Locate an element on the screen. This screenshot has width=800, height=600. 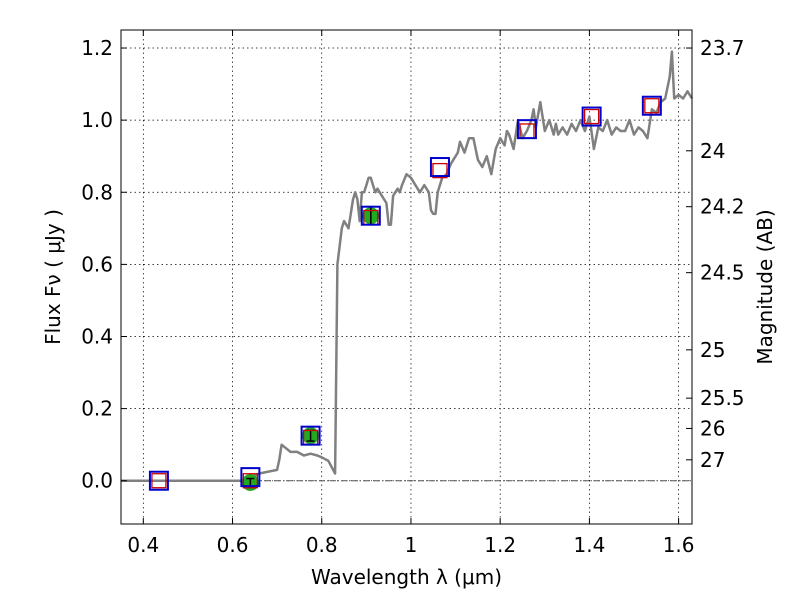
x-axis-label: Wavelength λ (μm) is located at coordinates (406, 577).